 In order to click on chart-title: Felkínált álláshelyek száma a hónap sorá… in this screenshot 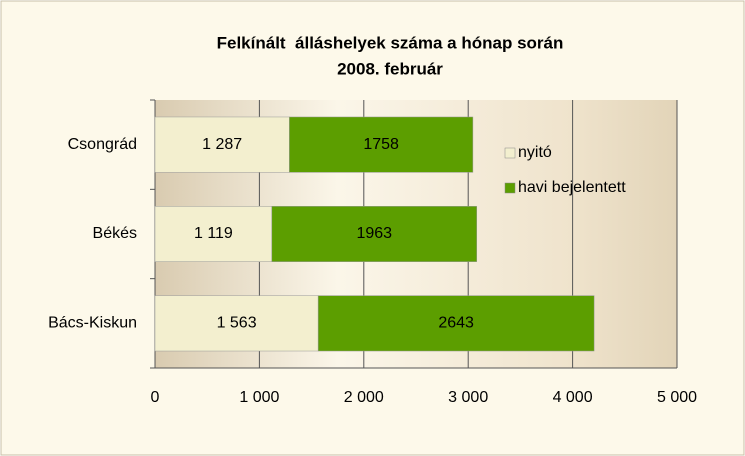, I will do `click(390, 42)`.